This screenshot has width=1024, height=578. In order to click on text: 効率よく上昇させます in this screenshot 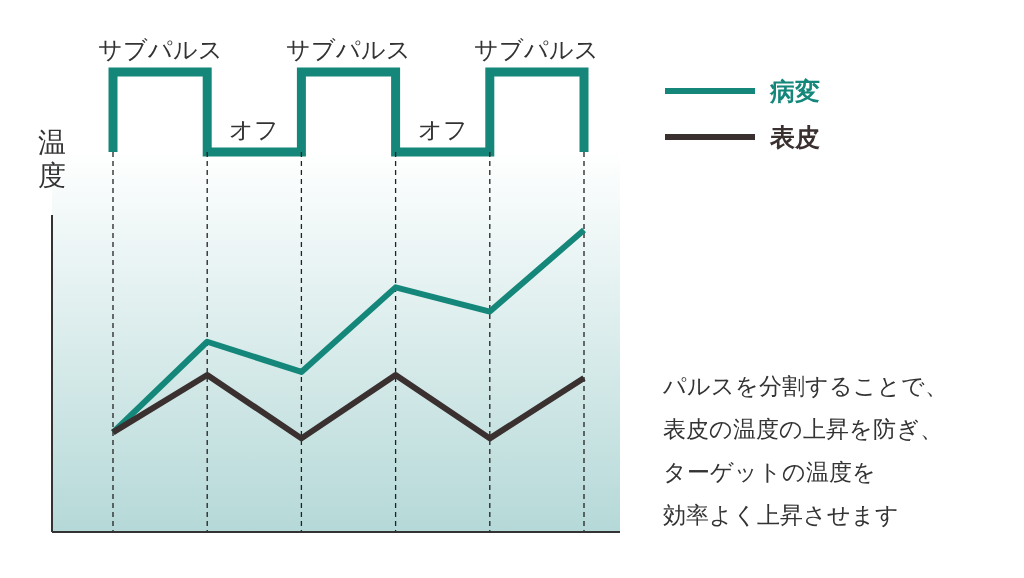, I will do `click(781, 515)`.